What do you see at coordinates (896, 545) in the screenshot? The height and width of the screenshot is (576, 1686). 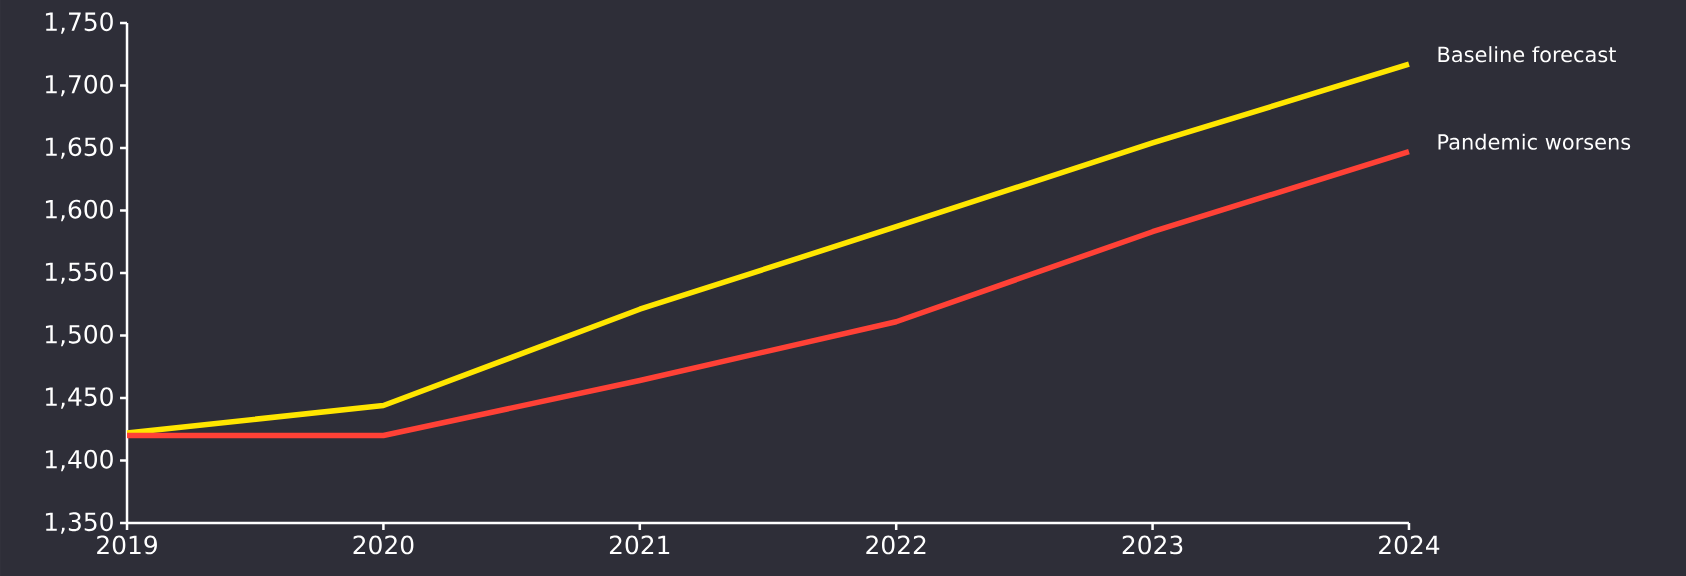 I see `x-tick-label: 2022` at bounding box center [896, 545].